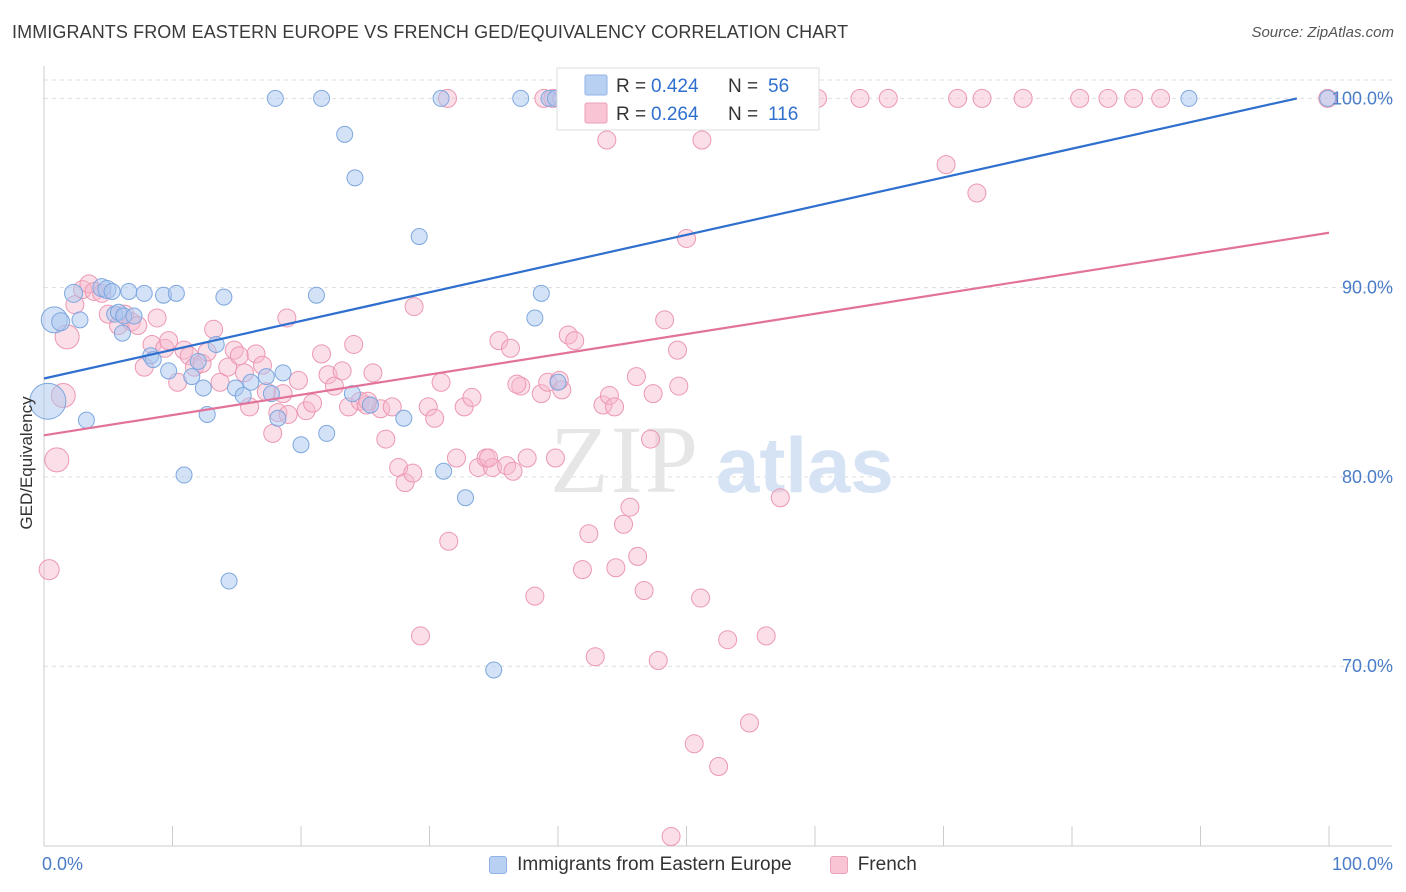 This screenshot has width=1406, height=892. What do you see at coordinates (1367, 666) in the screenshot?
I see `y-tick-label-70: 70.0%` at bounding box center [1367, 666].